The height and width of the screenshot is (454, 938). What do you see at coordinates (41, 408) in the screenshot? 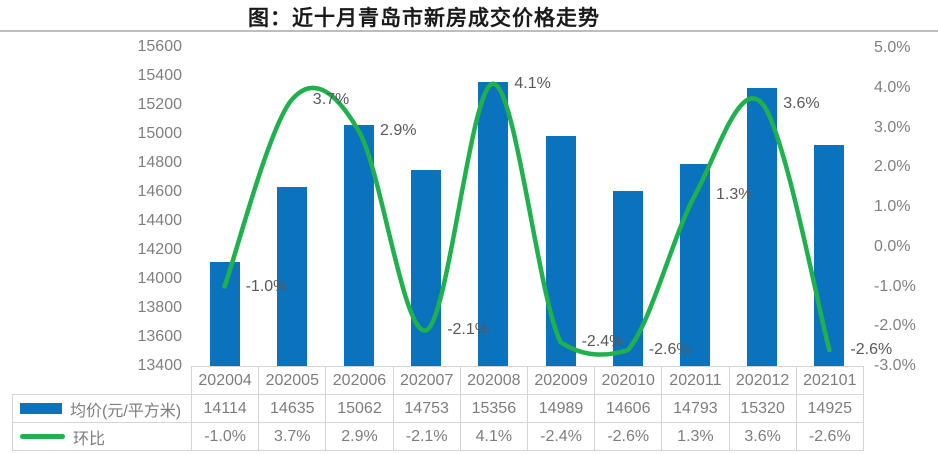
I see `bar-legend-swatch-icon` at bounding box center [41, 408].